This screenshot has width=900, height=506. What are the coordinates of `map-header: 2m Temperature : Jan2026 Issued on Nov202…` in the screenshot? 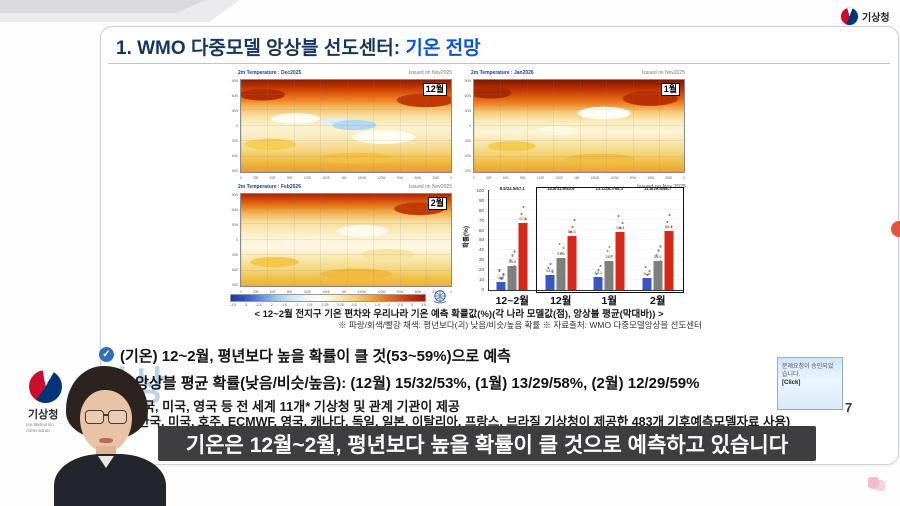 It's located at (578, 74).